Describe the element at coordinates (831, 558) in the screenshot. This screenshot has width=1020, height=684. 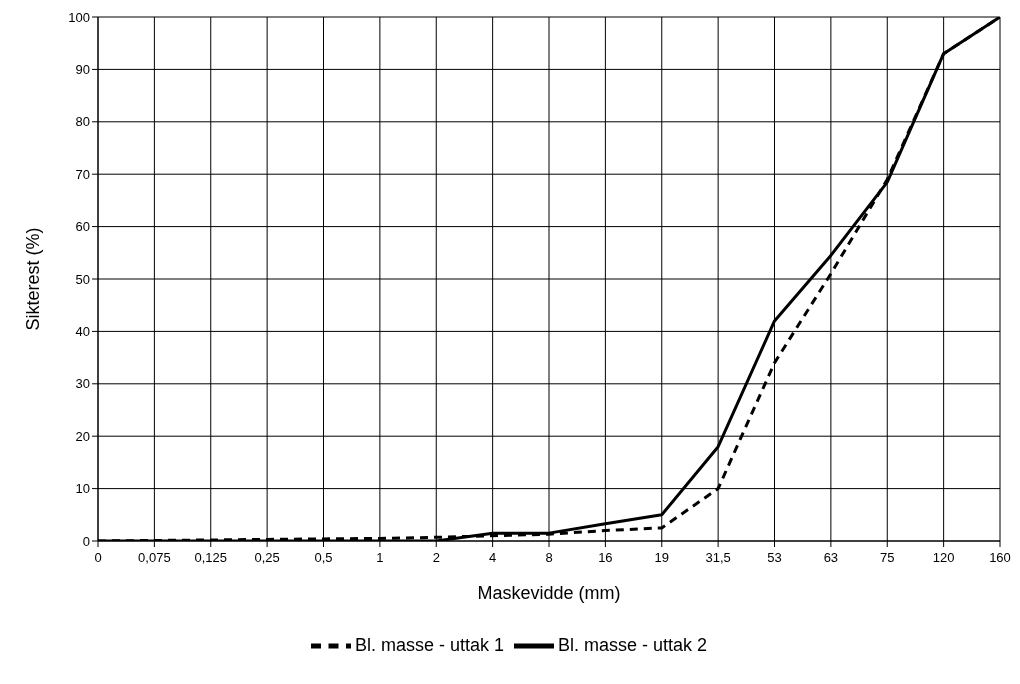
I see `x-tick-label: 63` at that location.